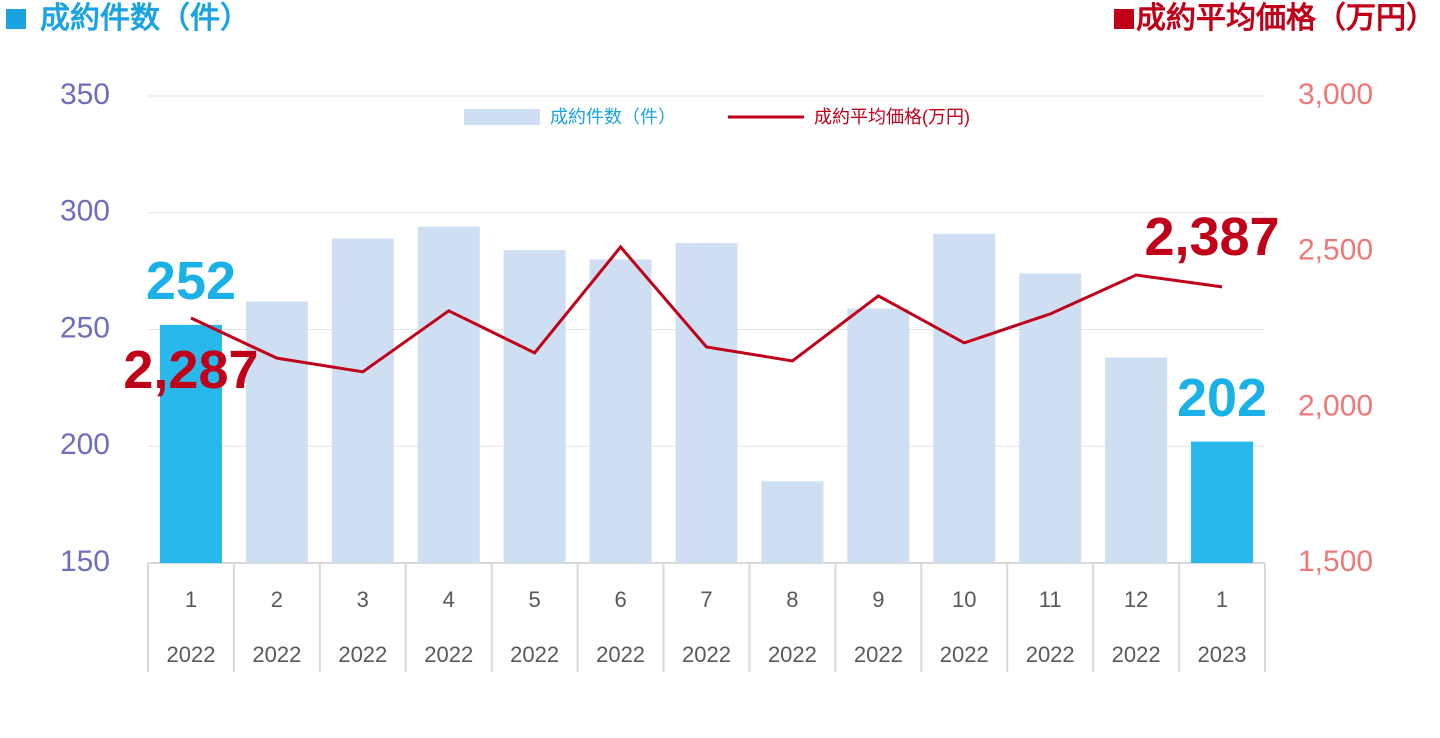  Describe the element at coordinates (878, 599) in the screenshot. I see `x-tick-label: 9` at that location.